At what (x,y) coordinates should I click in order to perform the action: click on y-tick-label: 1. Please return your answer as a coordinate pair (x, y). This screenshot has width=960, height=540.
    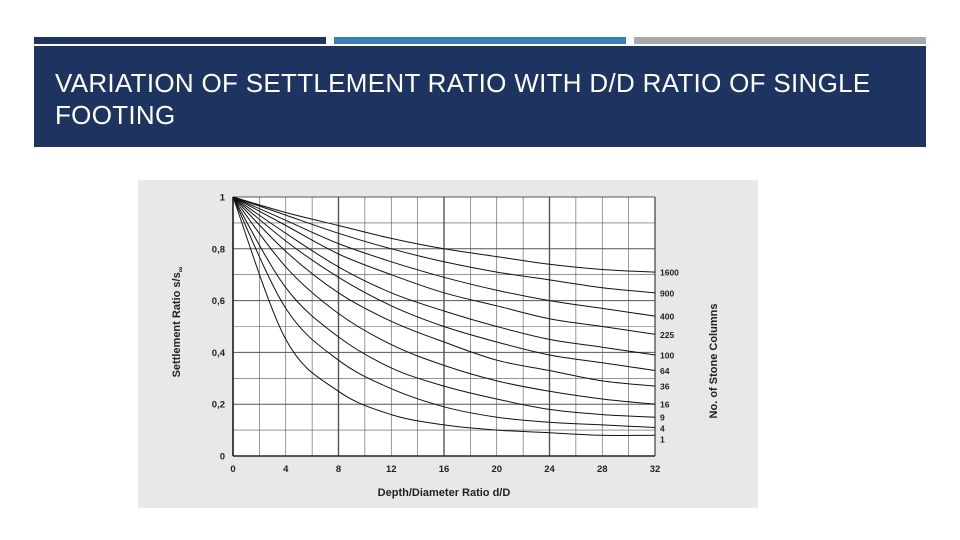
    Looking at the image, I should click on (223, 198).